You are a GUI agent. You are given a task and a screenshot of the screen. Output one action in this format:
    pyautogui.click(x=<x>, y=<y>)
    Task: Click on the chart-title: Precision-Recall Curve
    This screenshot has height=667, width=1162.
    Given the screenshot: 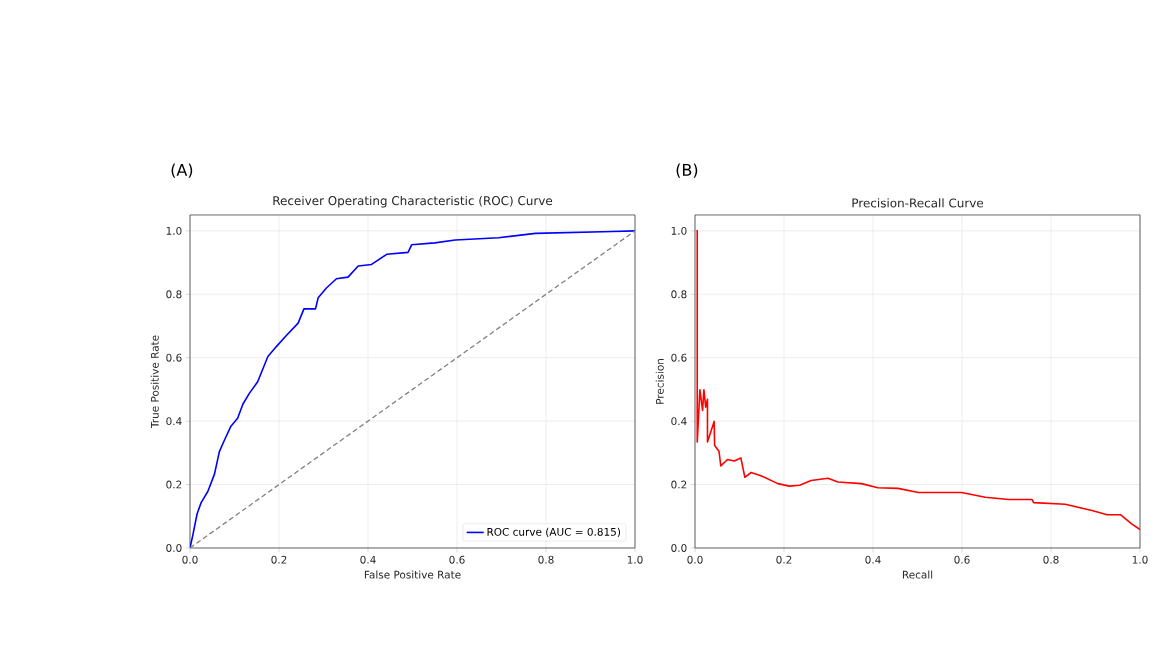 What is the action you would take?
    pyautogui.click(x=918, y=203)
    